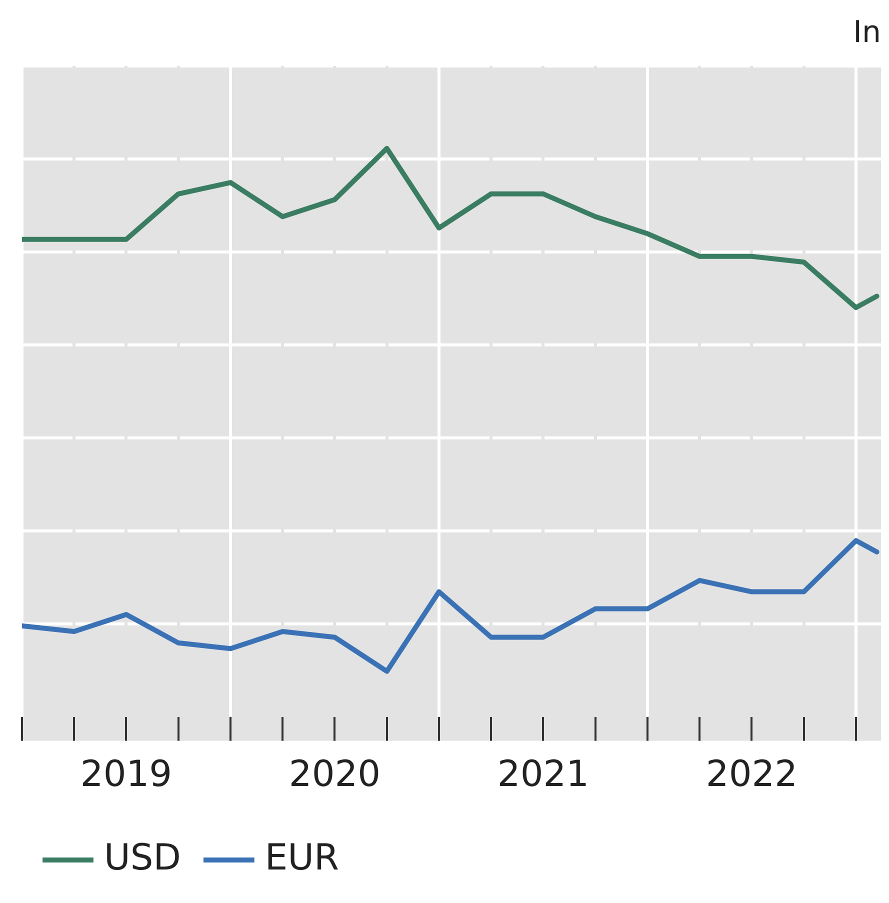 The height and width of the screenshot is (903, 889). What do you see at coordinates (126, 774) in the screenshot?
I see `x-tick-label: 2019` at bounding box center [126, 774].